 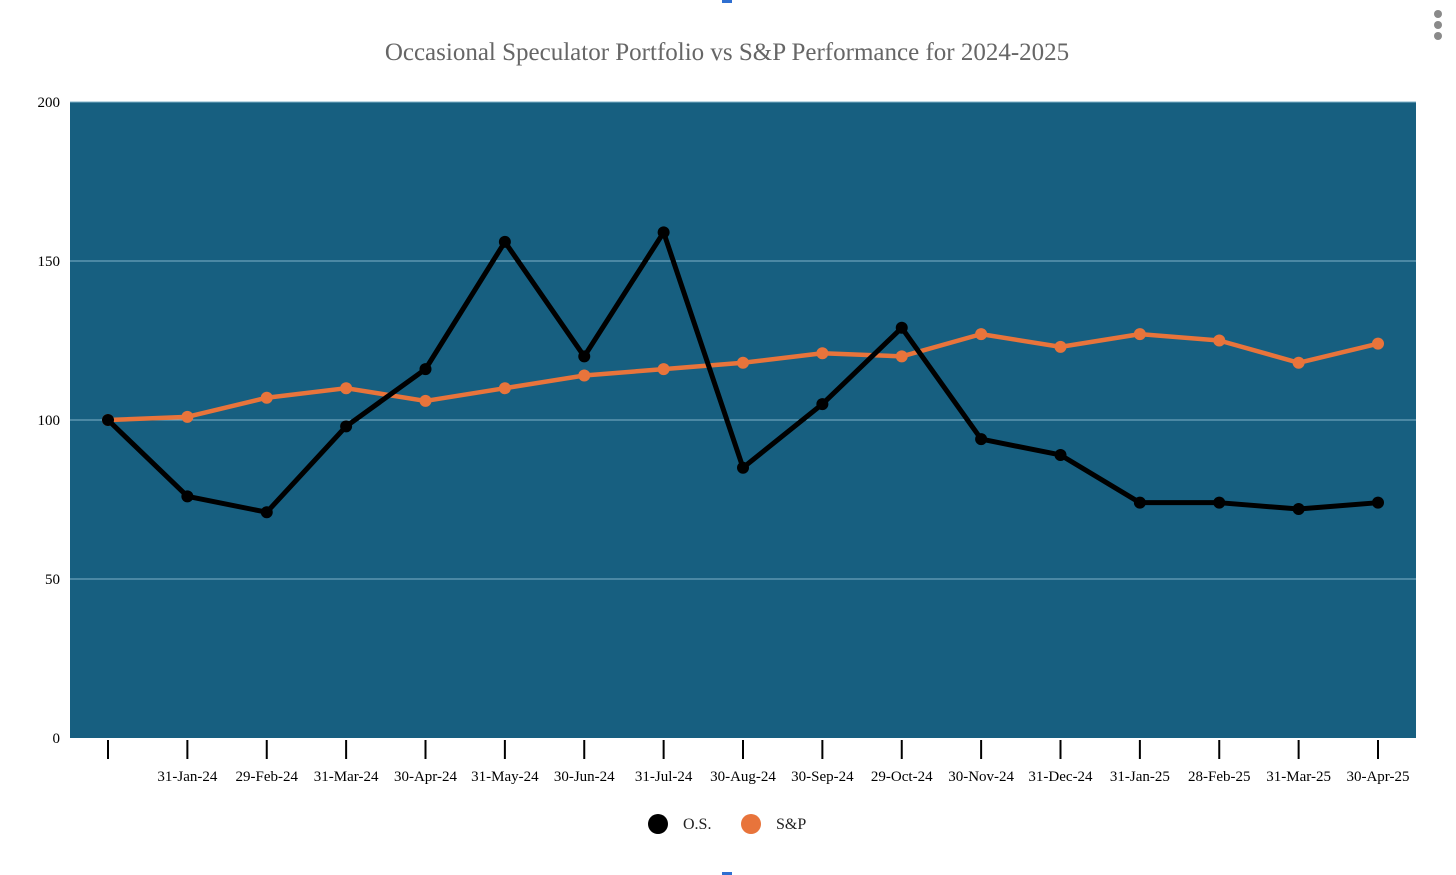 What do you see at coordinates (52, 580) in the screenshot?
I see `y-tick-label: 50` at bounding box center [52, 580].